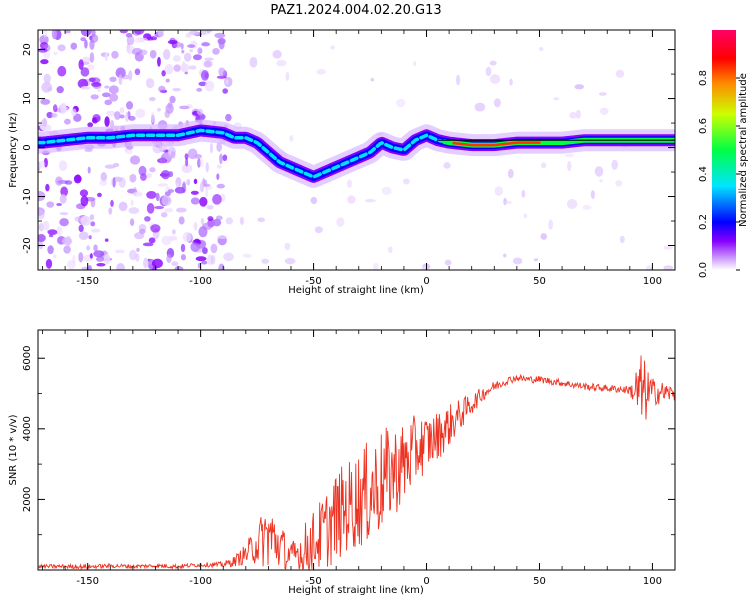 The height and width of the screenshot is (600, 750). Describe the element at coordinates (426, 281) in the screenshot. I see `x-tick-label: 0` at that location.